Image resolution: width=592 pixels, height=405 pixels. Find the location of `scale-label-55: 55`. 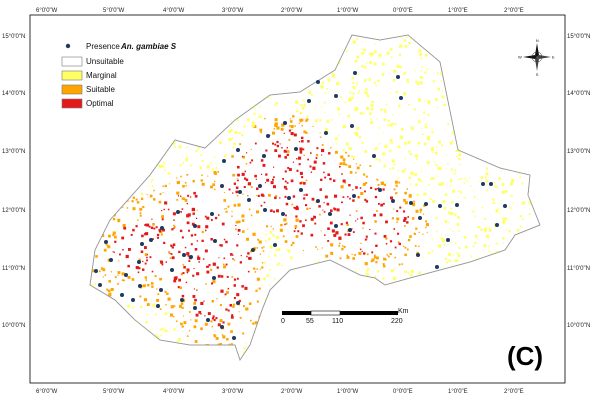

scale-label-55: 55 is located at coordinates (310, 321).